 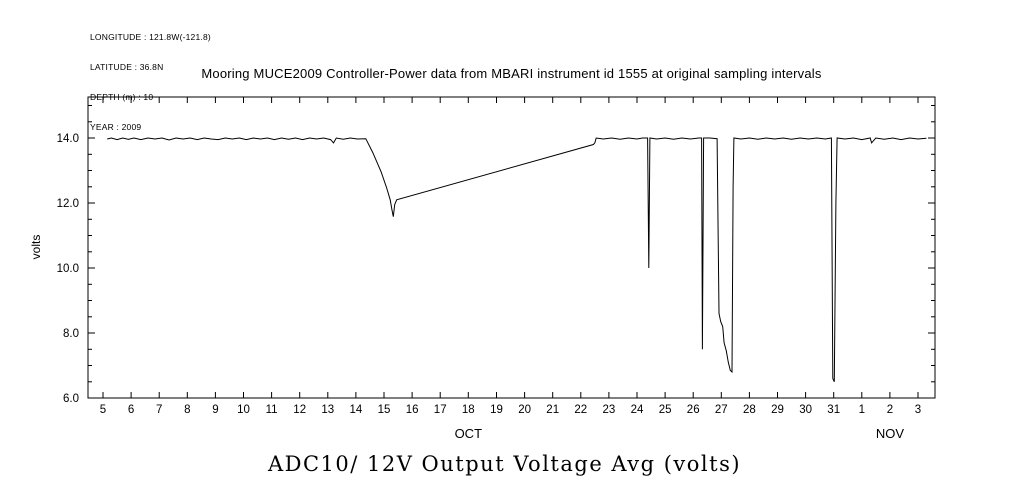 I want to click on x-tick-label: 8, so click(x=187, y=410).